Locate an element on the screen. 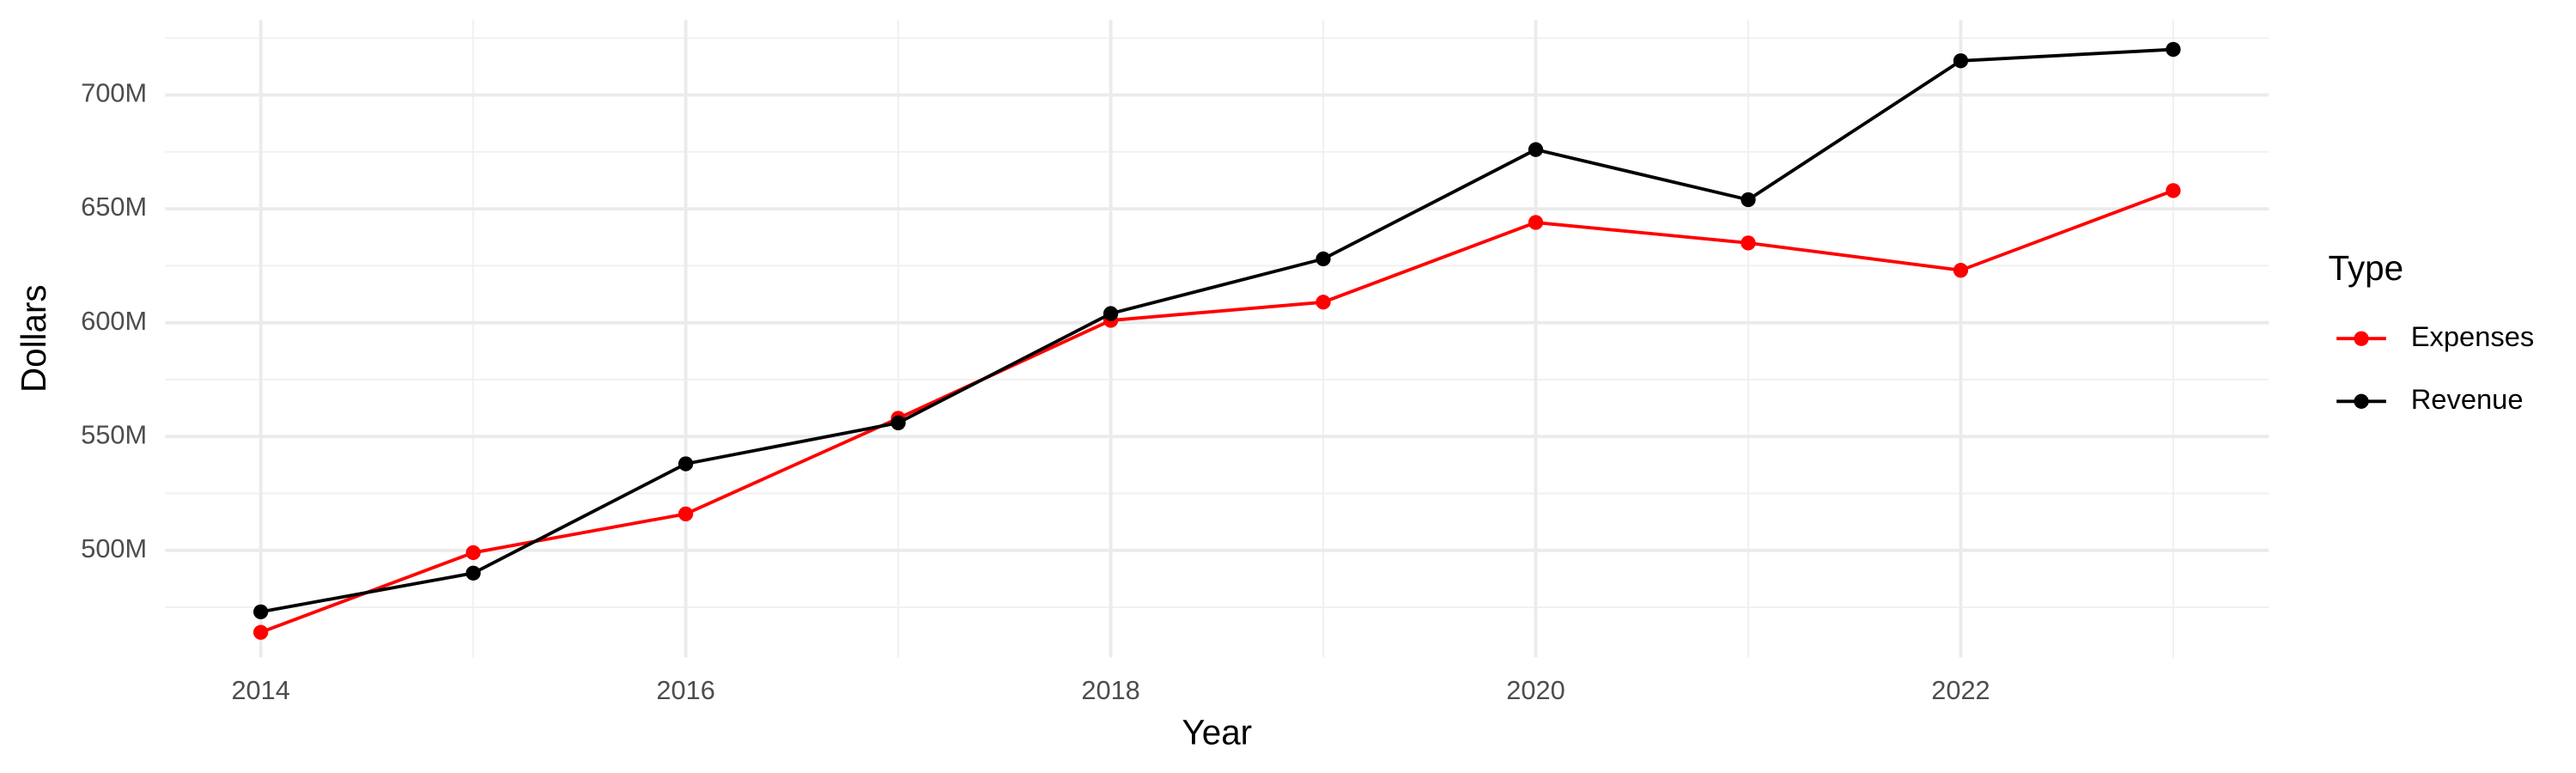 This screenshot has width=2576, height=773. legend-label: Expenses is located at coordinates (2473, 336).